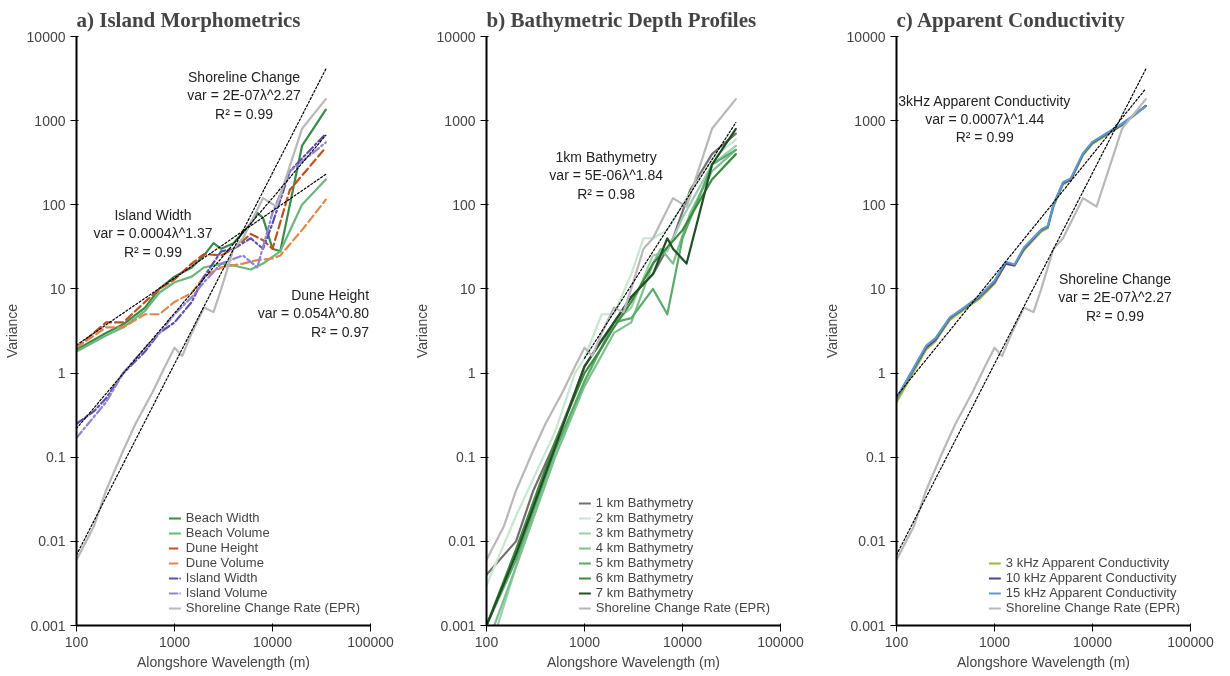 This screenshot has height=676, width=1230. Describe the element at coordinates (644, 532) in the screenshot. I see `legend-label: 3 km Bathymetry` at that location.